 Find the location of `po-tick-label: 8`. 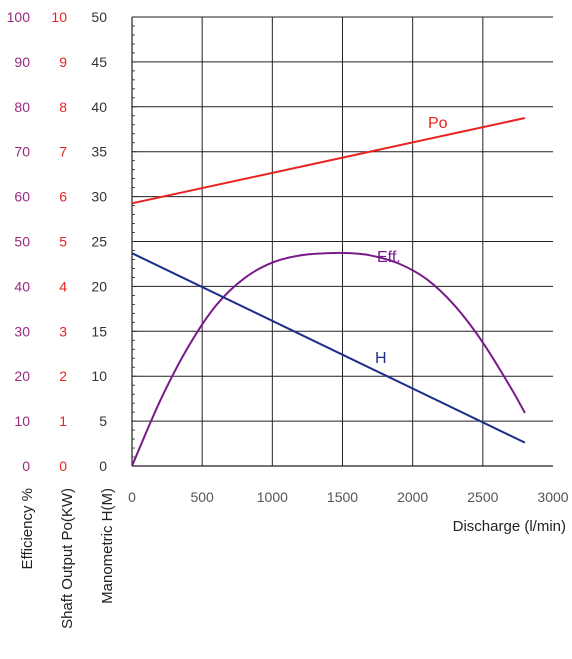

po-tick-label: 8 is located at coordinates (63, 107).